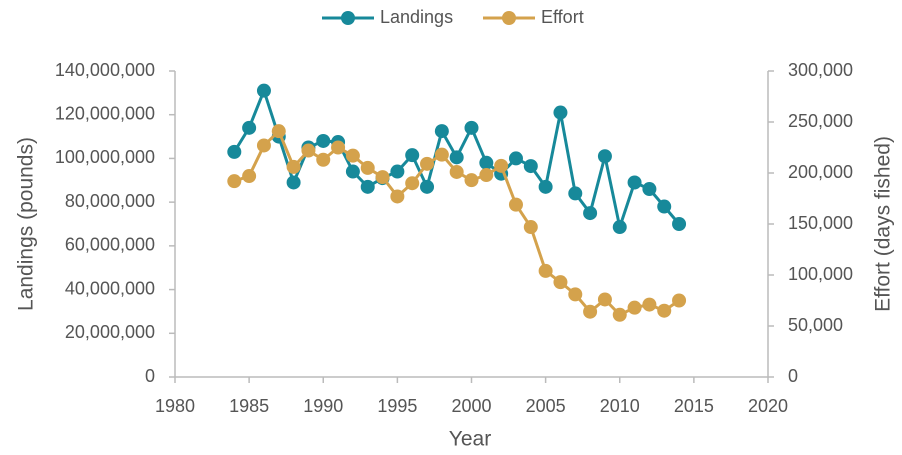  What do you see at coordinates (26, 224) in the screenshot?
I see `y-axis-label: Landings (pounds)` at bounding box center [26, 224].